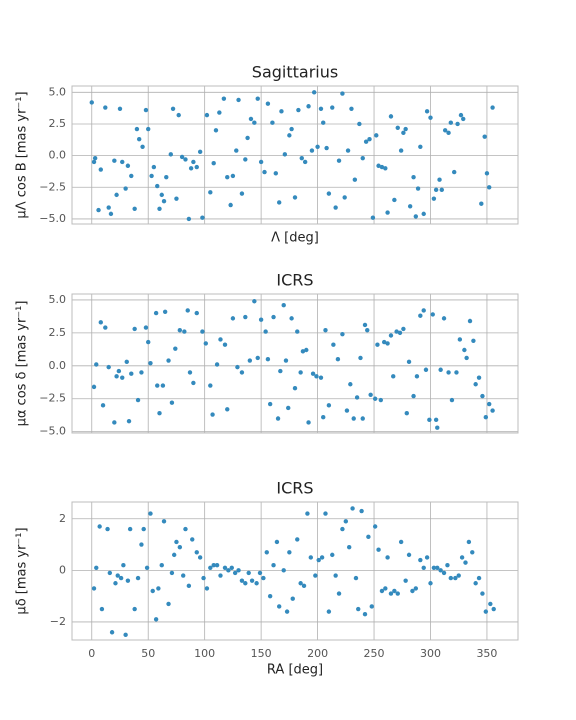  Describe the element at coordinates (52, 398) in the screenshot. I see `y-tick-label: −2.5` at that location.